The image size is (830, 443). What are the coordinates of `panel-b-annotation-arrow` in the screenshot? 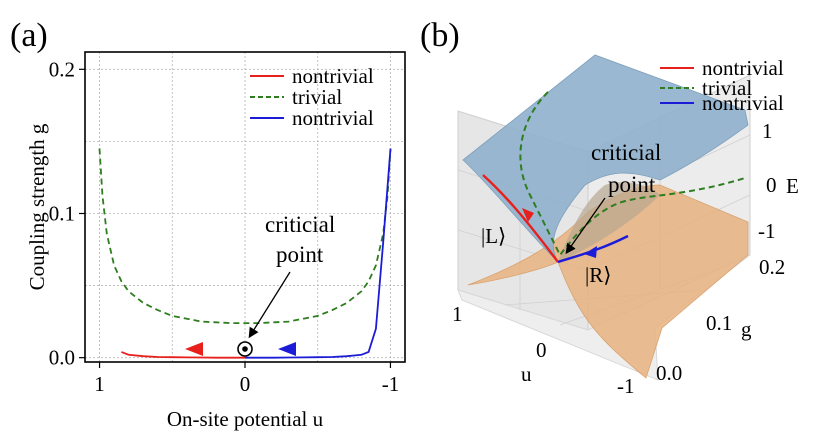 It's located at (585, 226).